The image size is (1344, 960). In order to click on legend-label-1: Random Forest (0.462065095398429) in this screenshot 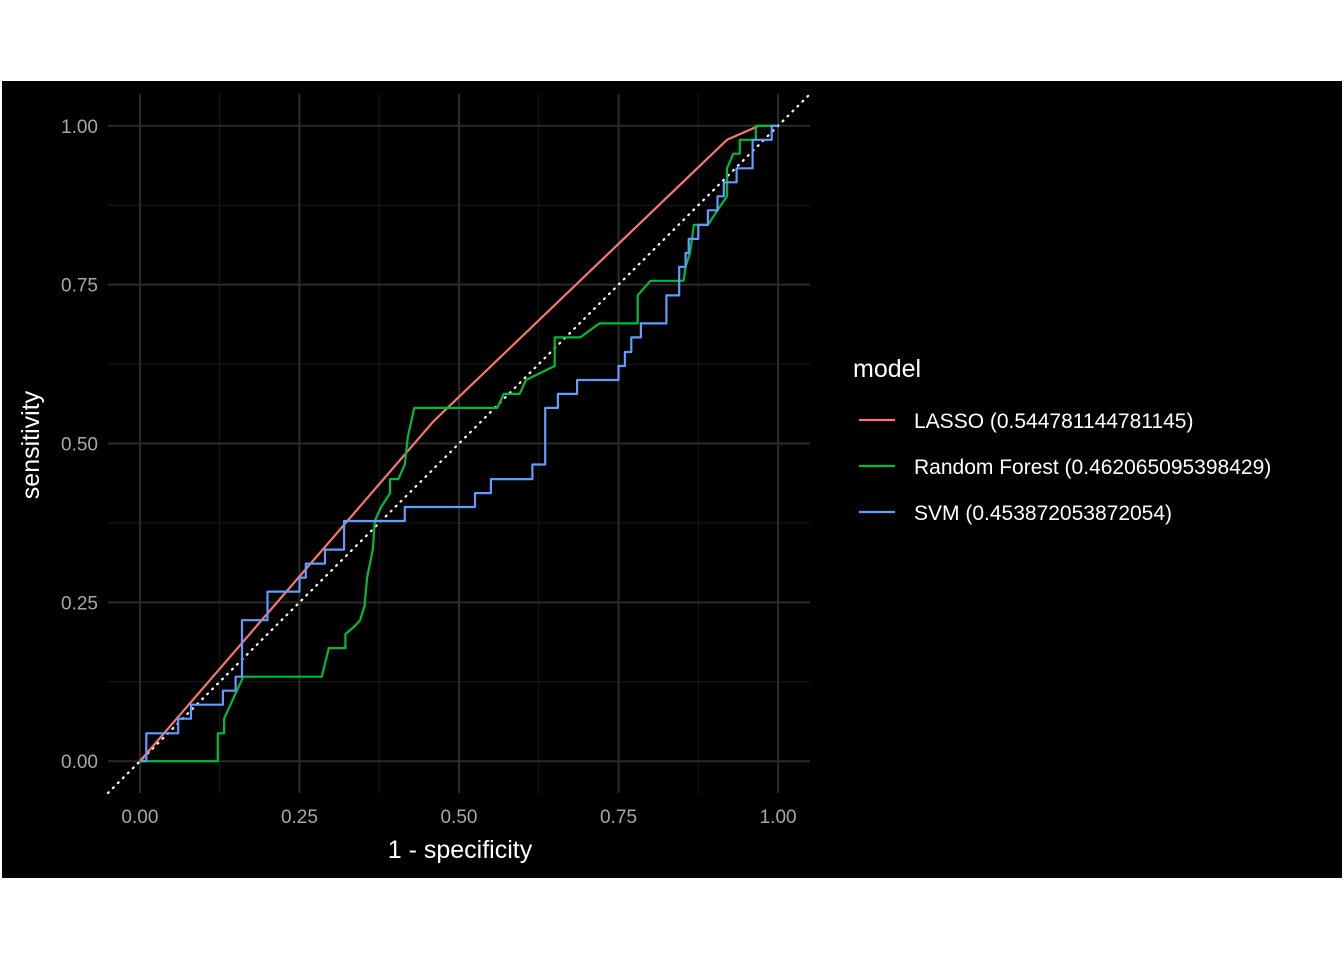, I will do `click(1092, 467)`.